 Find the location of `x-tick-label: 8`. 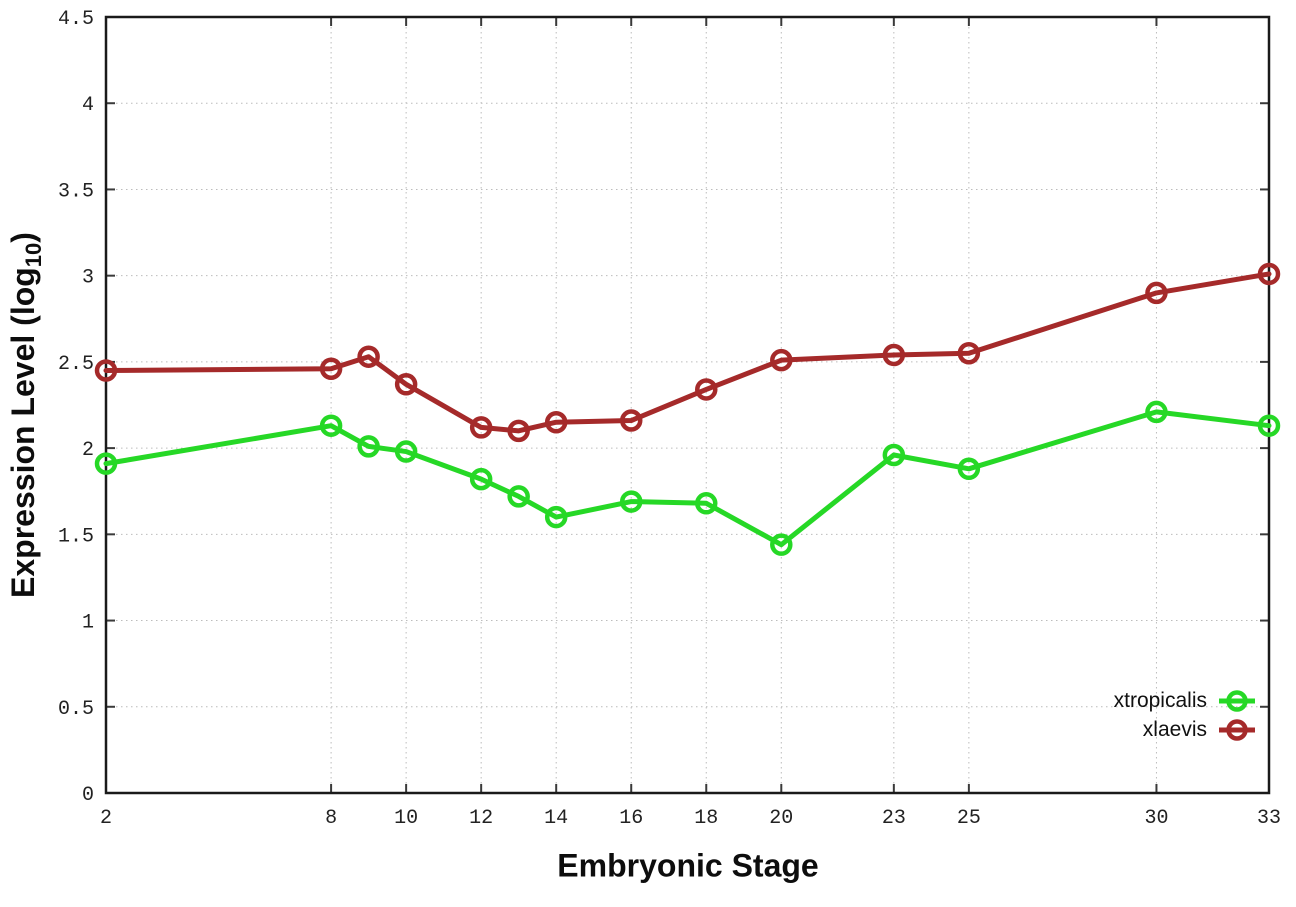

x-tick-label: 8 is located at coordinates (331, 818).